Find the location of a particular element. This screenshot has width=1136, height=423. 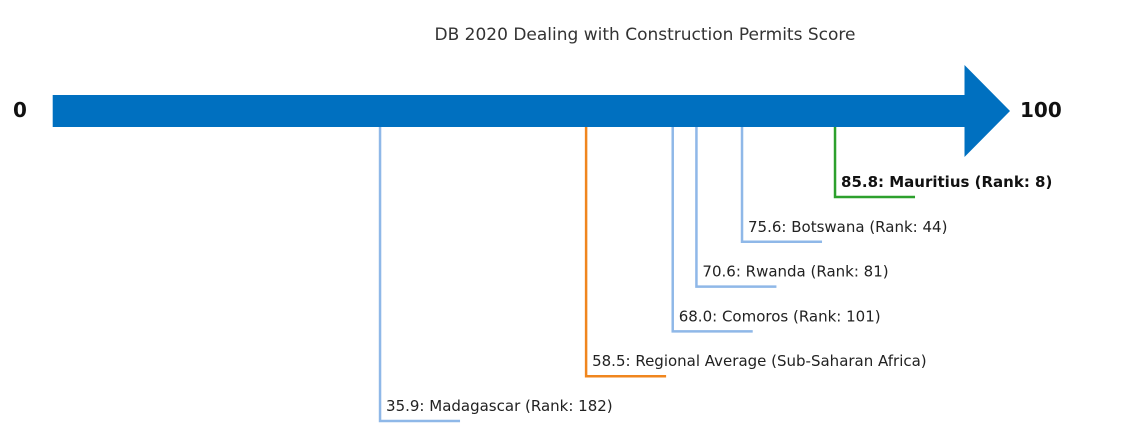

data-label: 35.9: Madagascar (Rank: 182) is located at coordinates (499, 406).